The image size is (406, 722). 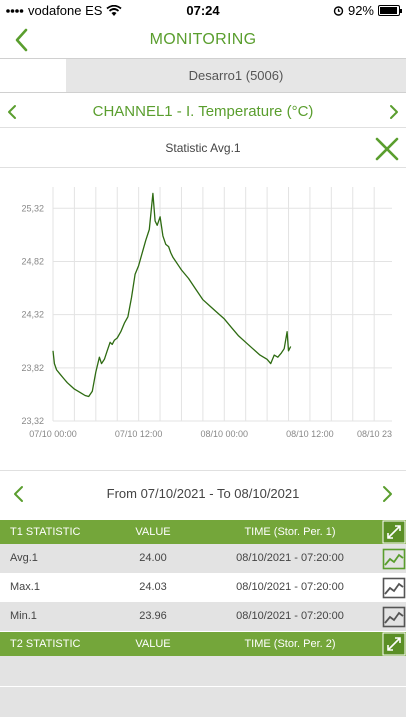 I want to click on device-tab-label: Desarro1 (5006), so click(x=236, y=75).